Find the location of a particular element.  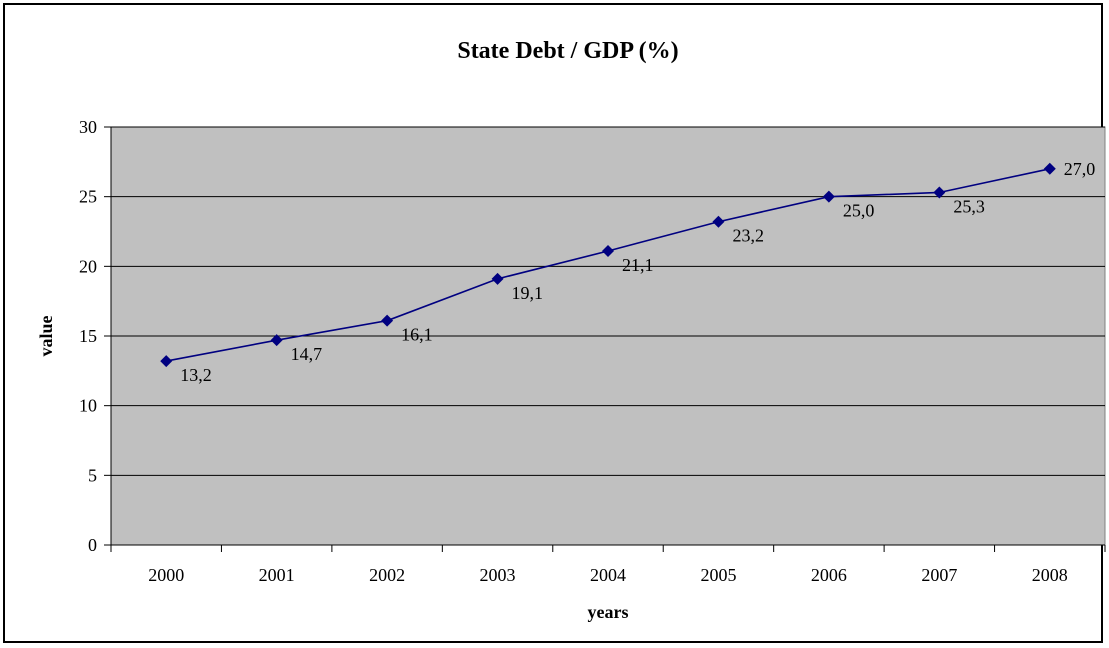

y-tick-label: 20 is located at coordinates (88, 266).